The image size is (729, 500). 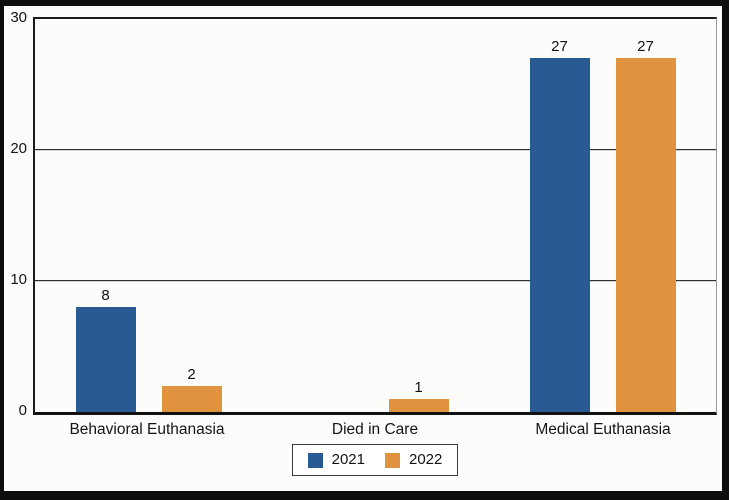 I want to click on y-axis-tick-labels: 0 10 20 30, so click(x=17, y=248).